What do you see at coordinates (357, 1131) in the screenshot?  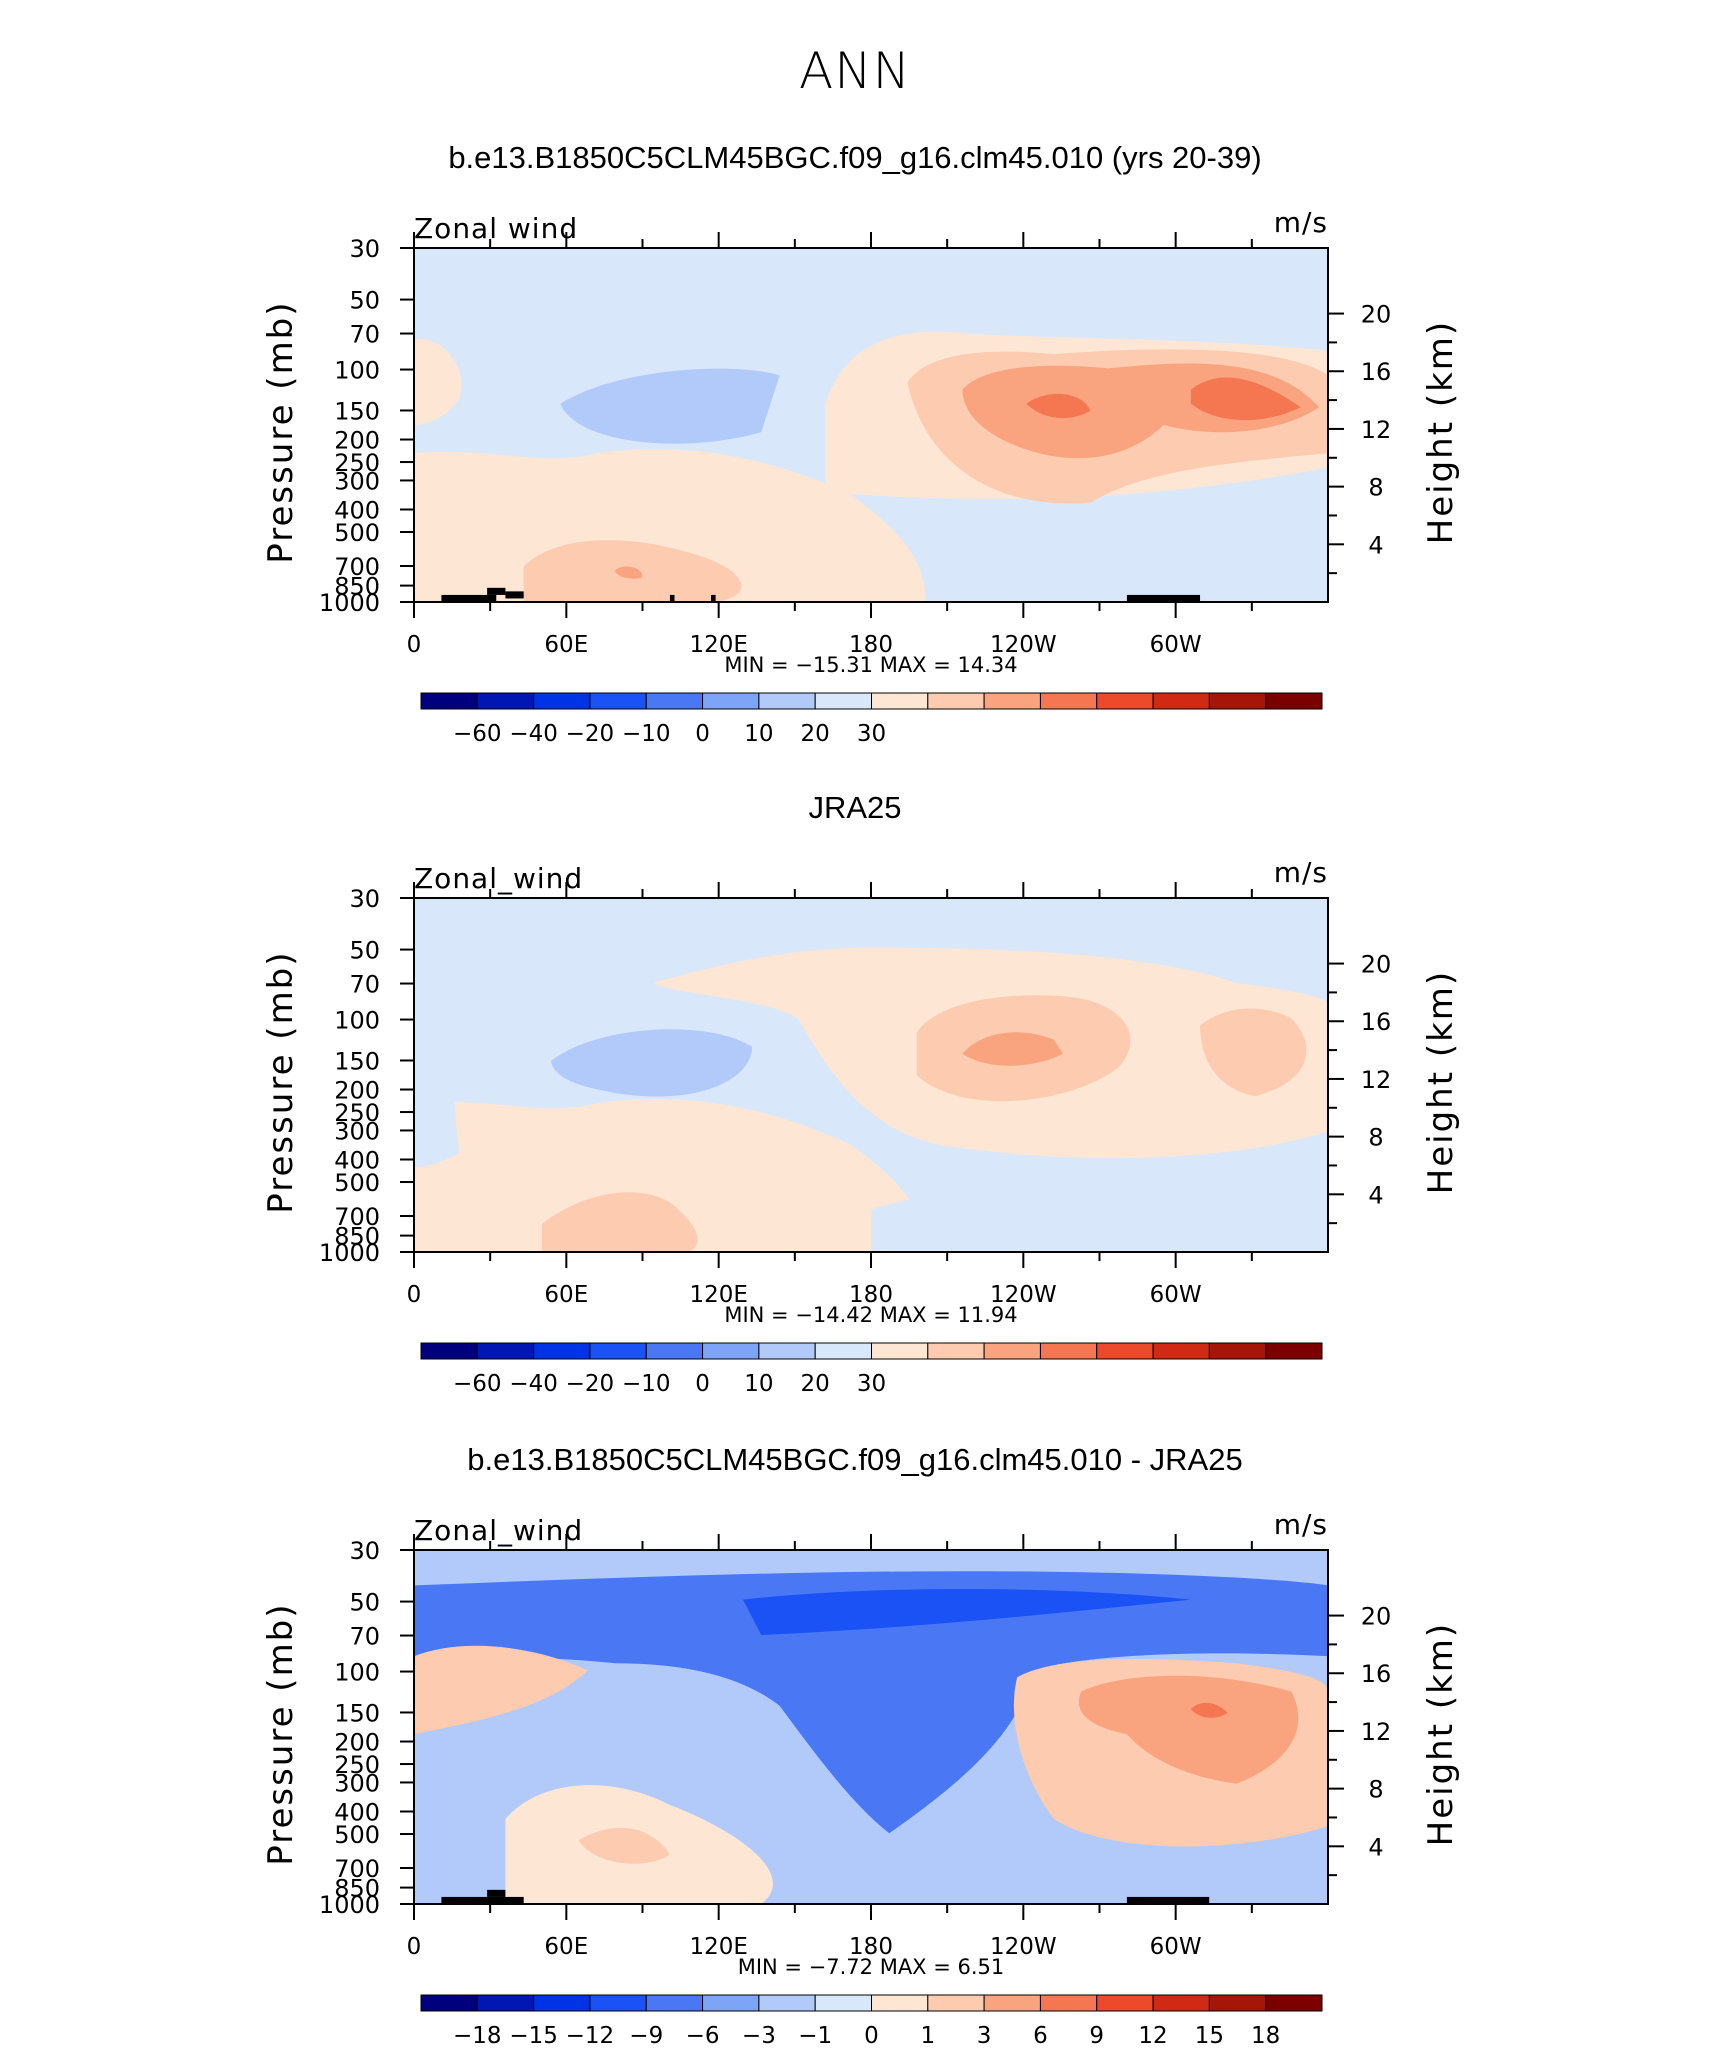 I see `y-tick-label: 300` at bounding box center [357, 1131].